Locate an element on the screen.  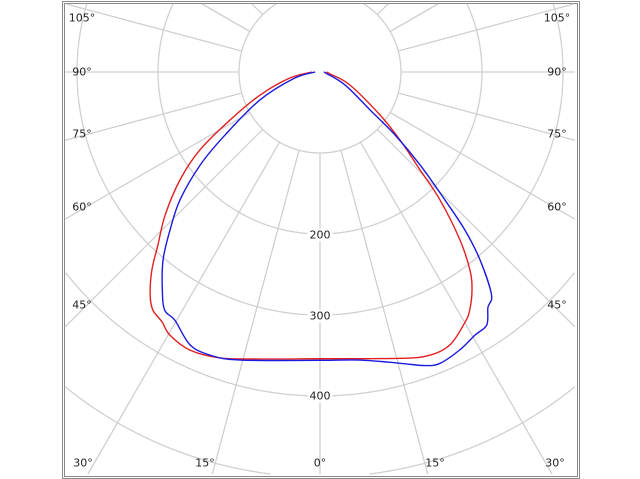
angle-label-bottom: 0° is located at coordinates (320, 463).